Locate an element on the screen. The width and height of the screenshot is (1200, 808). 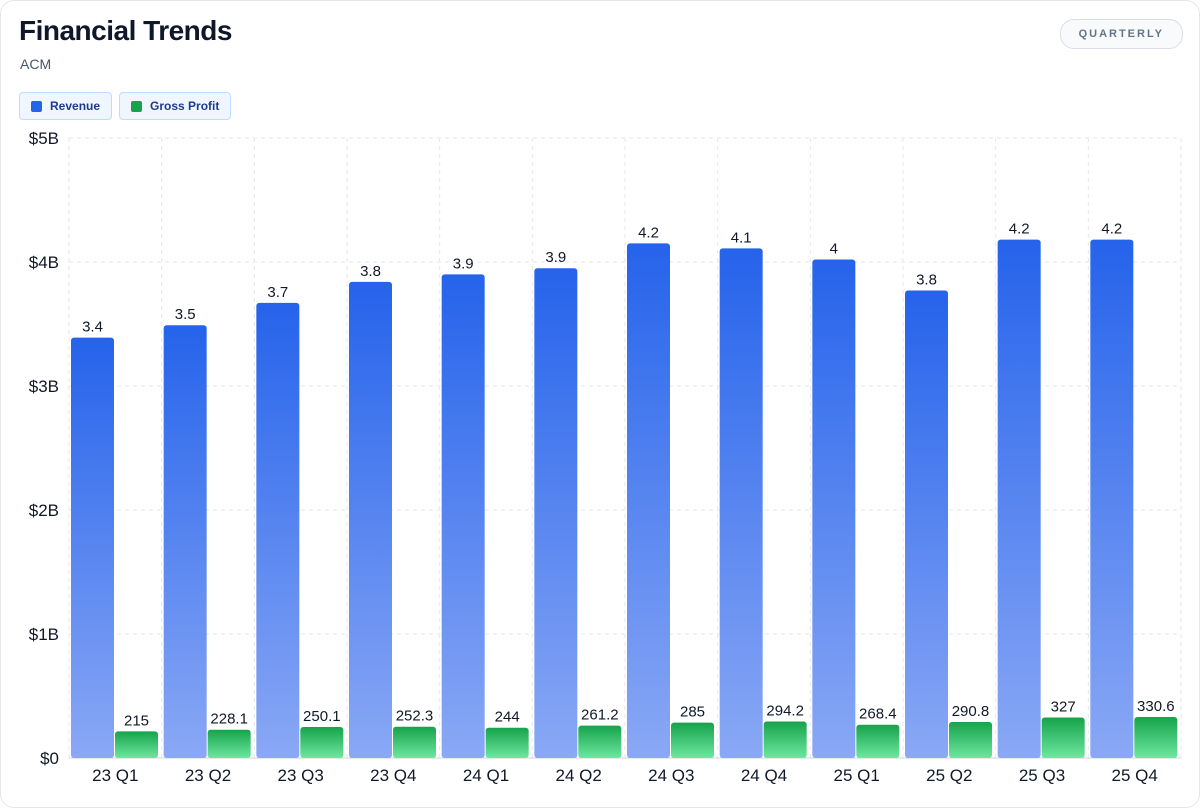
gross-profit-data-label: 252.3 is located at coordinates (415, 716).